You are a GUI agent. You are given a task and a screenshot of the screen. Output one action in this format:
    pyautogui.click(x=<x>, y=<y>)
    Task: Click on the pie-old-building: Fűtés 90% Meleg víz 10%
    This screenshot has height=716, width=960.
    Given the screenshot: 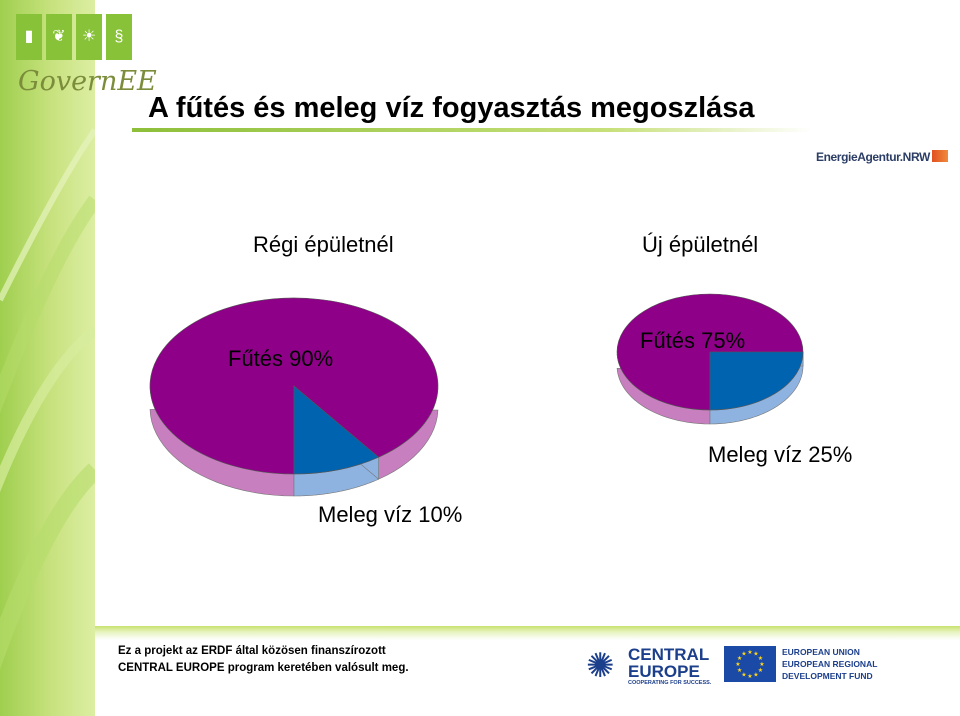 What is the action you would take?
    pyautogui.click(x=305, y=412)
    